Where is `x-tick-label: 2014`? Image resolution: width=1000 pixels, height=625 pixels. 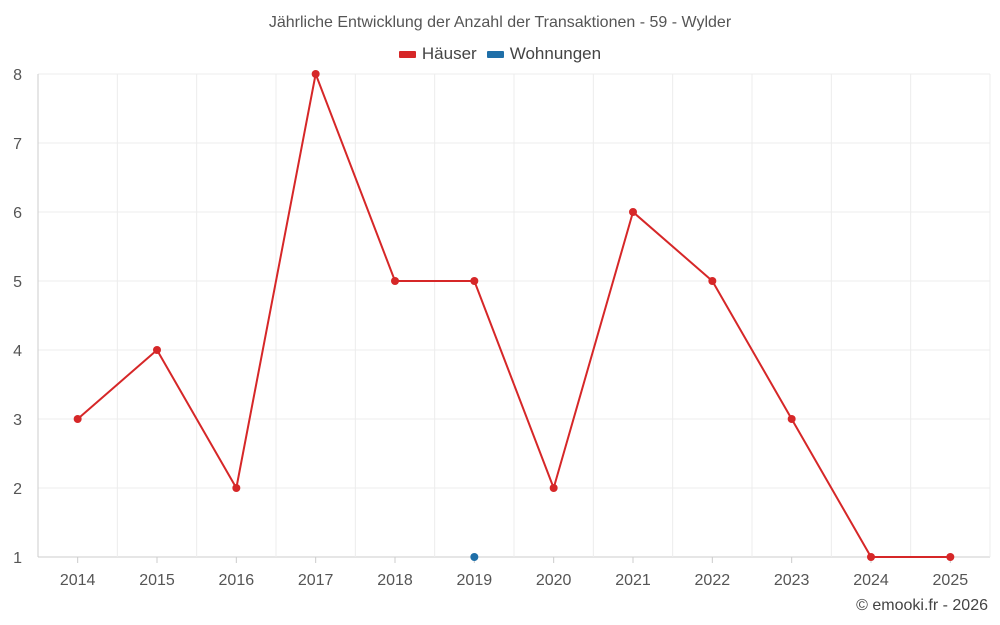 x-tick-label: 2014 is located at coordinates (78, 580).